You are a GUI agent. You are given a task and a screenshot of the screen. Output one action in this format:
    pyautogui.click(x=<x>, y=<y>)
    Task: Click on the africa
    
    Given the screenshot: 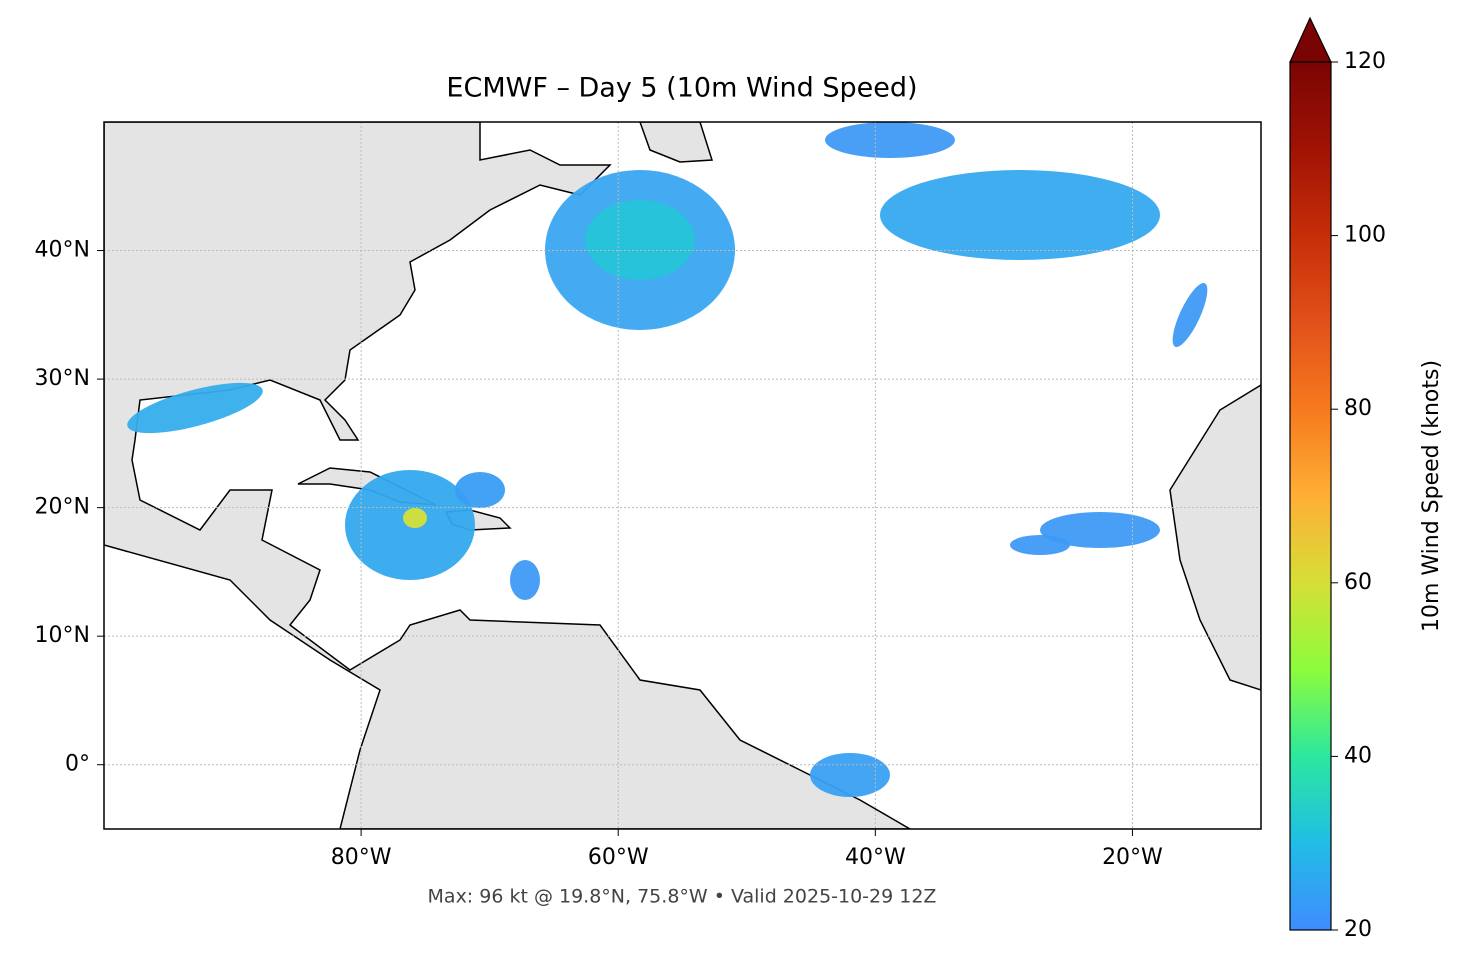 What is the action you would take?
    pyautogui.click(x=1215, y=537)
    